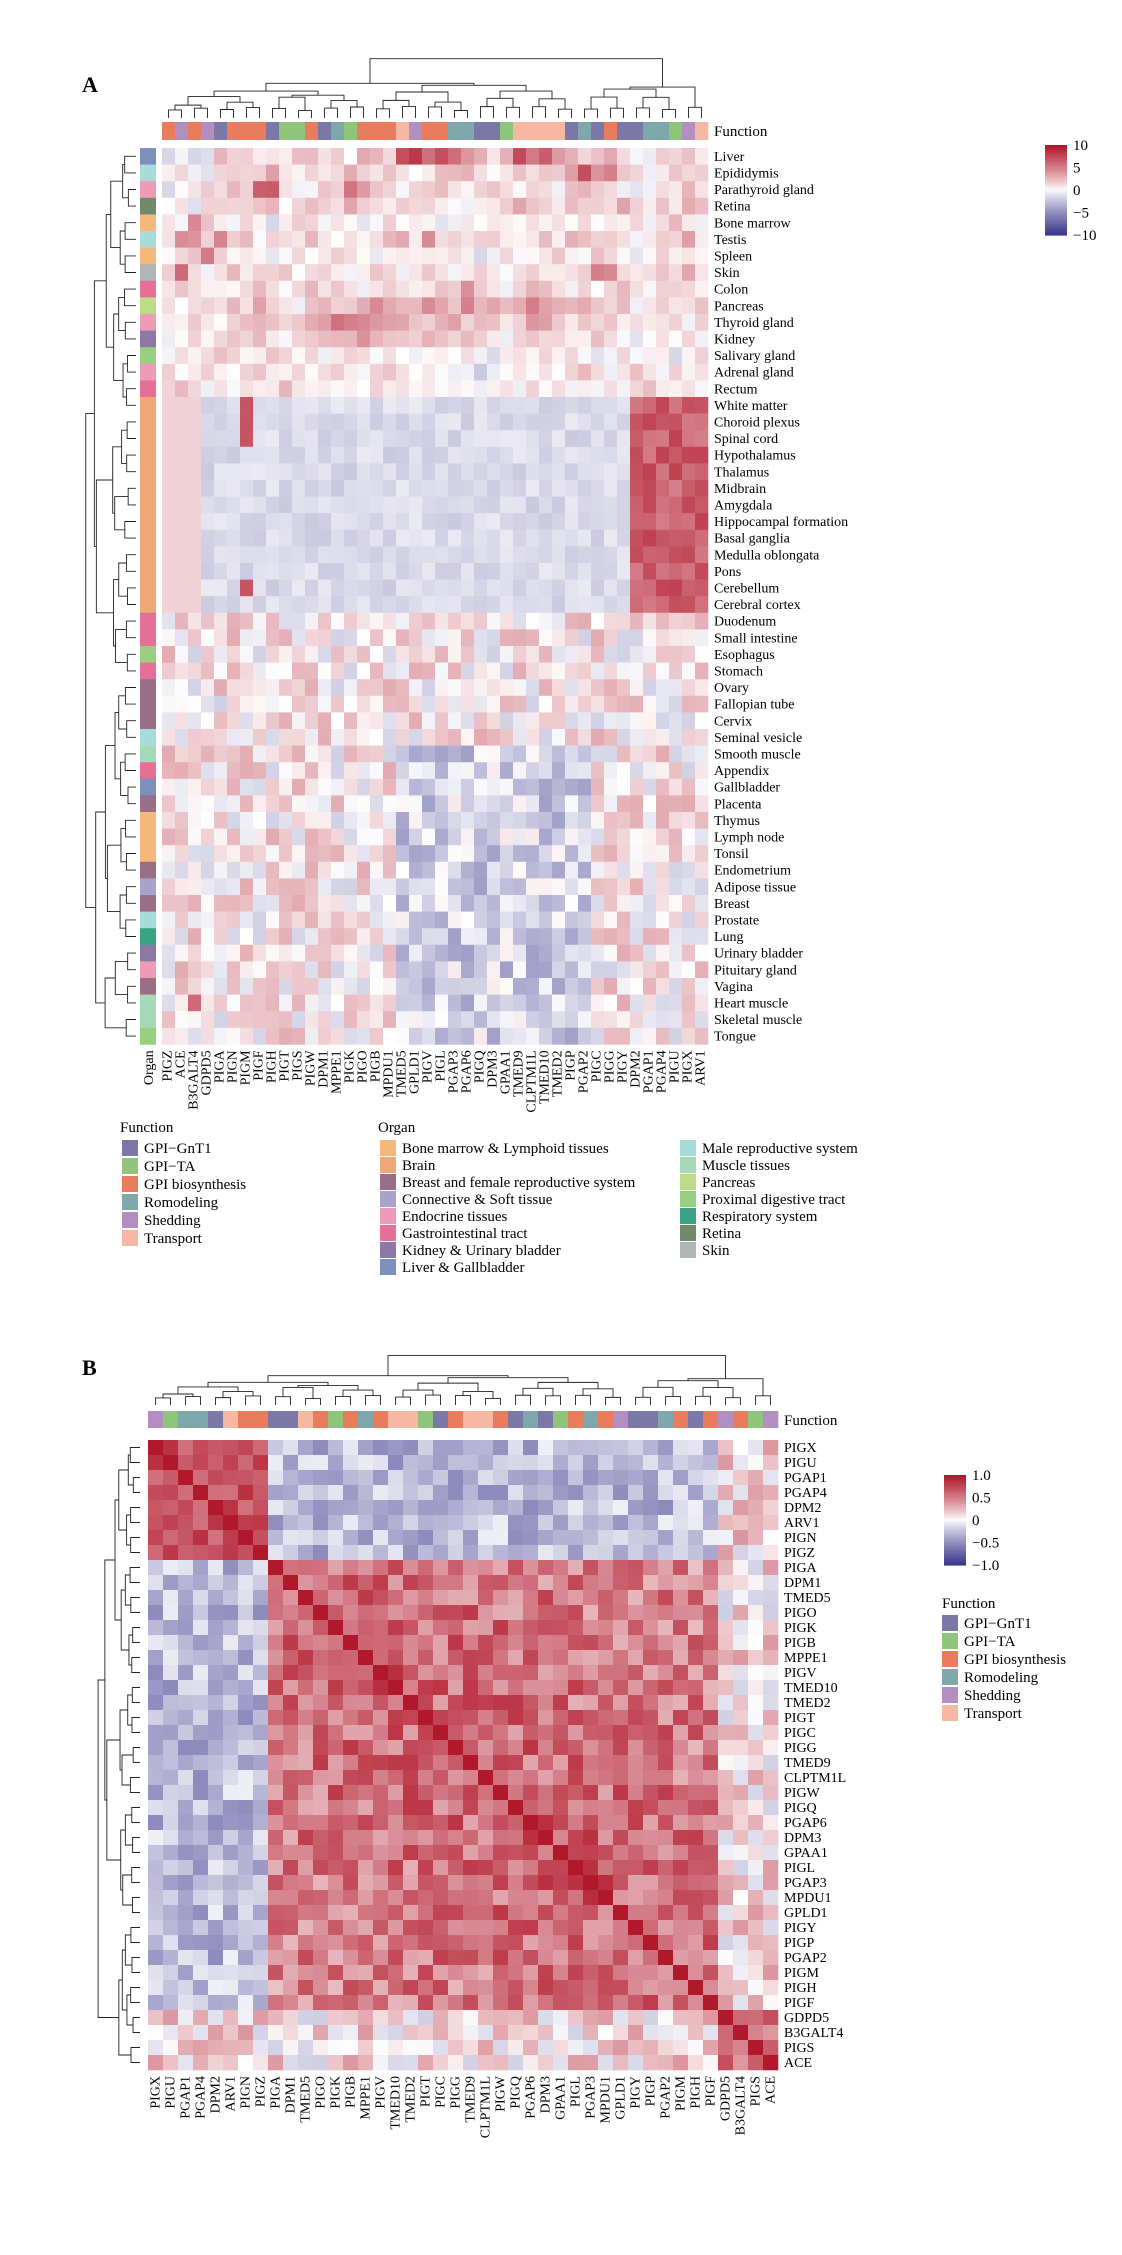  What do you see at coordinates (806, 2018) in the screenshot?
I see `row-label: GDPD5` at bounding box center [806, 2018].